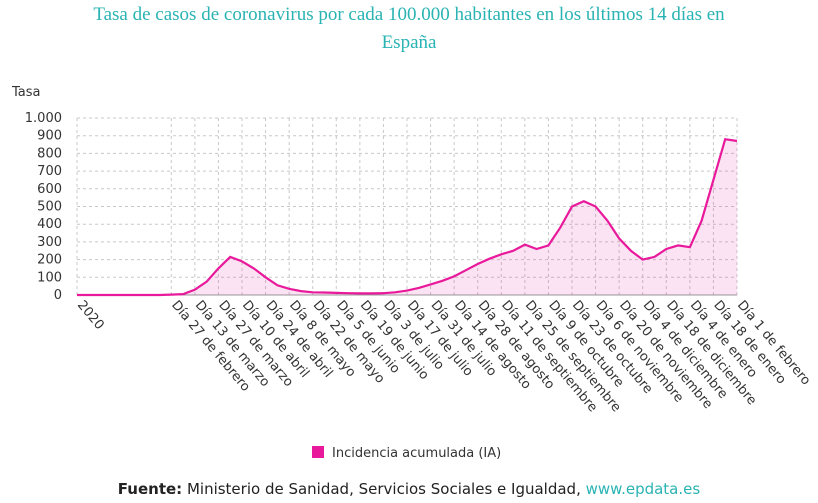 The image size is (818, 503). What do you see at coordinates (58, 295) in the screenshot?
I see `y-tick-label: 0` at bounding box center [58, 295].